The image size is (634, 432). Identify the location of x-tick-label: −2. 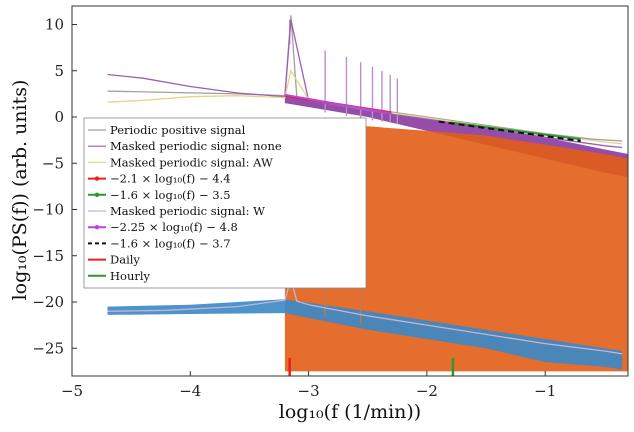
(427, 391).